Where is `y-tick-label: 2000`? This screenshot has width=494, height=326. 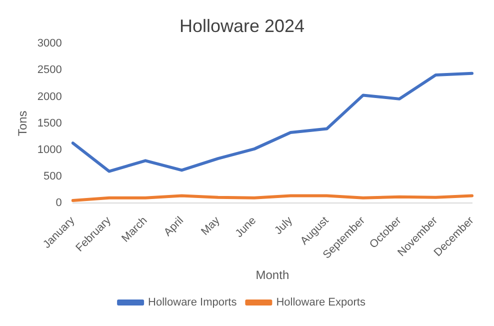
y-tick-label: 2000 is located at coordinates (49, 96).